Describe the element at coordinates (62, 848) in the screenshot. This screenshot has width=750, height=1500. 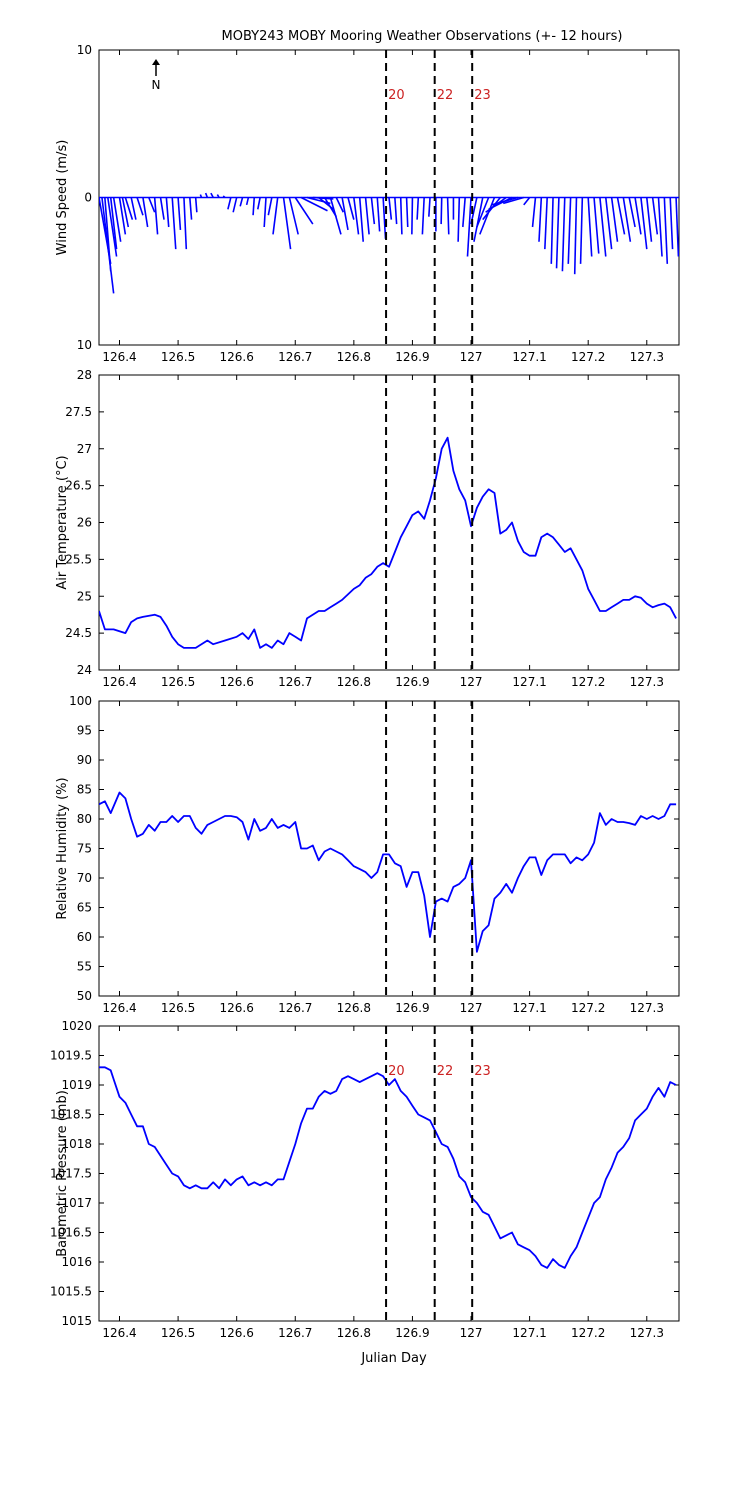
I see `humidity-y-axis-label: Relative Humidity (%)` at that location.